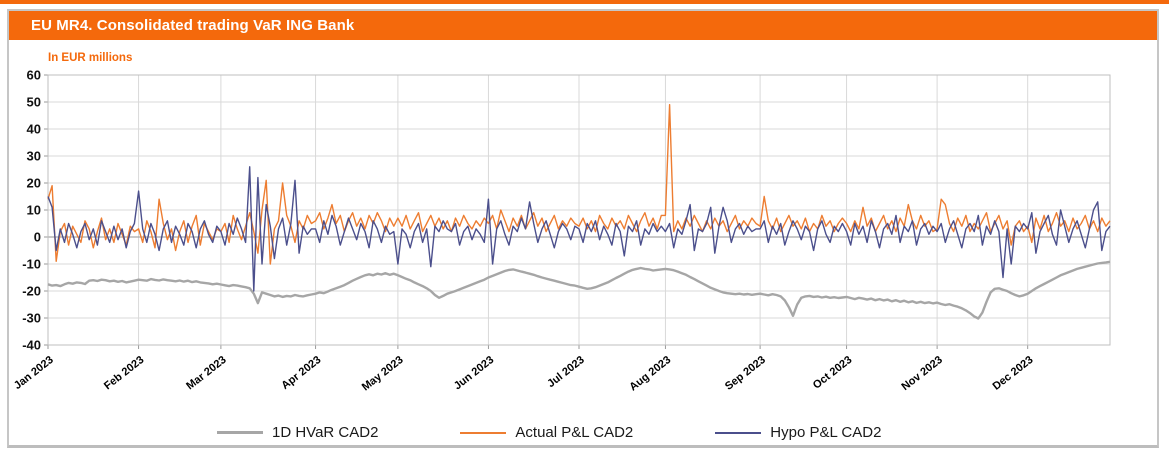  Describe the element at coordinates (34, 75) in the screenshot. I see `y-tick-label: 60` at that location.